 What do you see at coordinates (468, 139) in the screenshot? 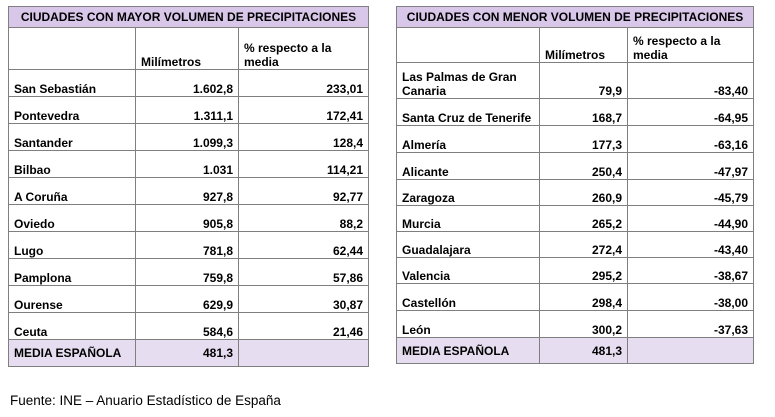
I see `city-name: Almería` at bounding box center [468, 139].